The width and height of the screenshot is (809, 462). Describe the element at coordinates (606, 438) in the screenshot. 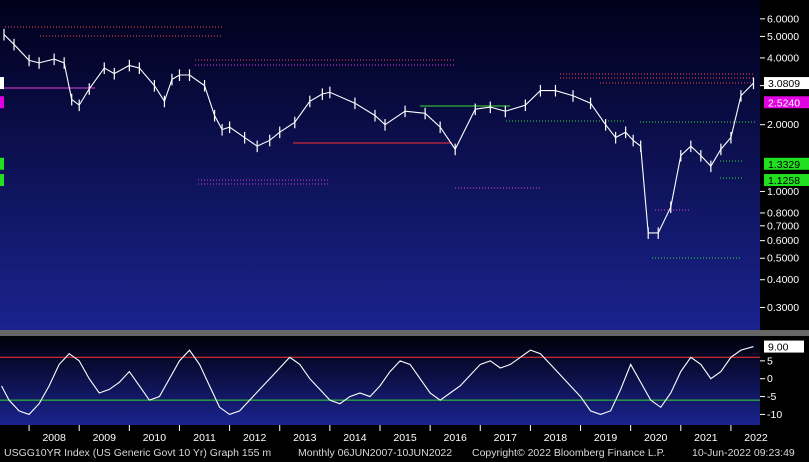

I see `time-axis-label: 2019` at that location.